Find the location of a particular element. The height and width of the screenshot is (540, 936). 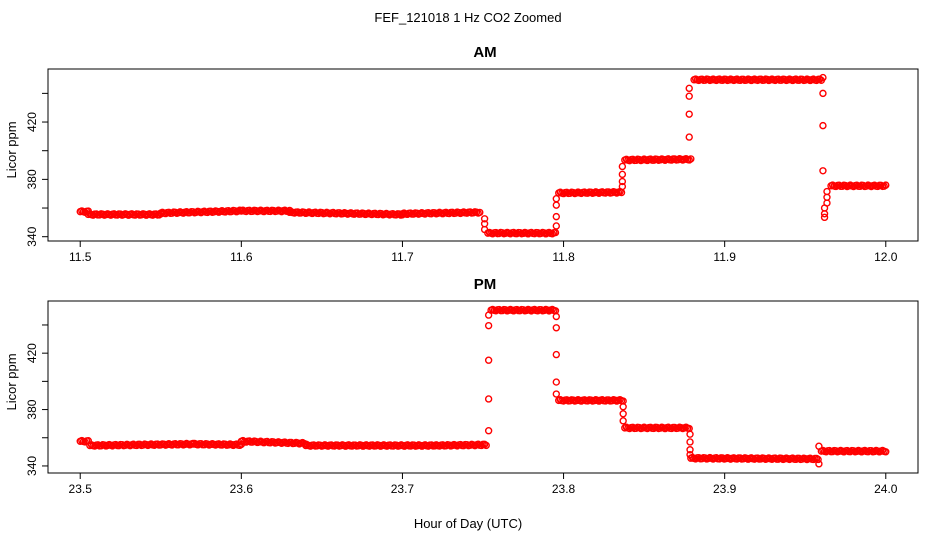

am-y-axis-label: Licor ppm is located at coordinates (11, 149).